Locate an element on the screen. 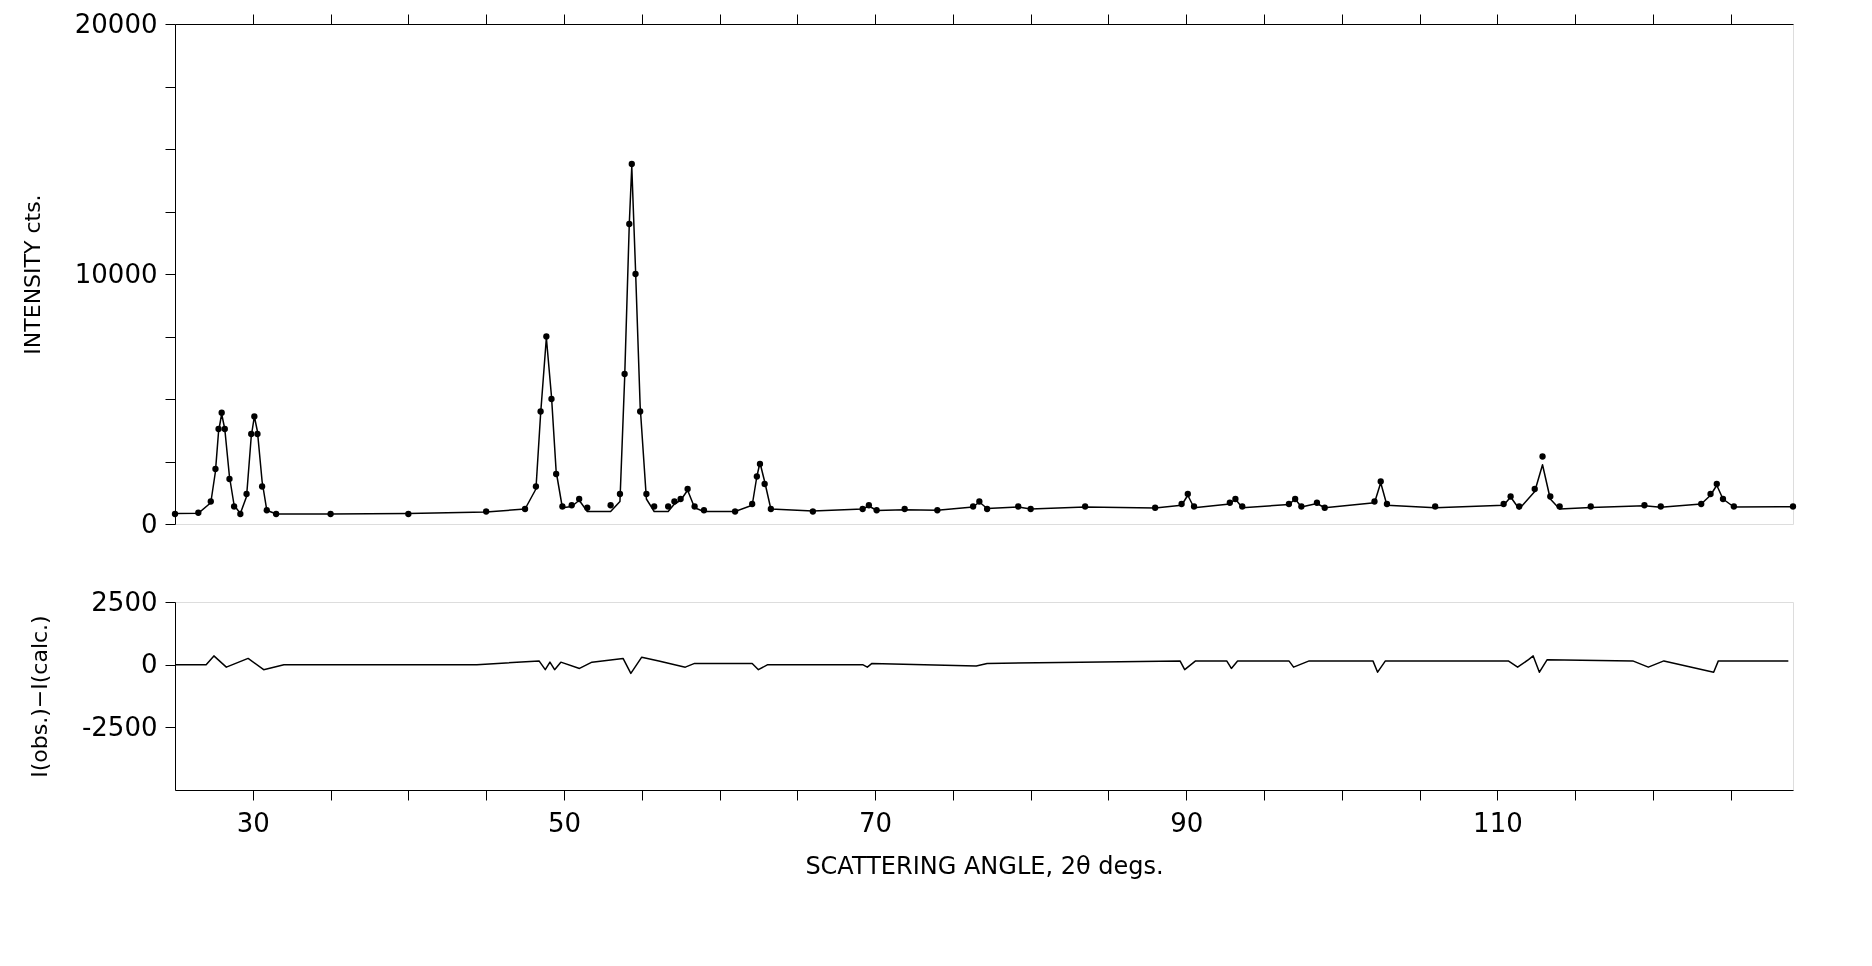 This screenshot has height=966, width=1872. y-tick-label: 10000 is located at coordinates (116, 273).